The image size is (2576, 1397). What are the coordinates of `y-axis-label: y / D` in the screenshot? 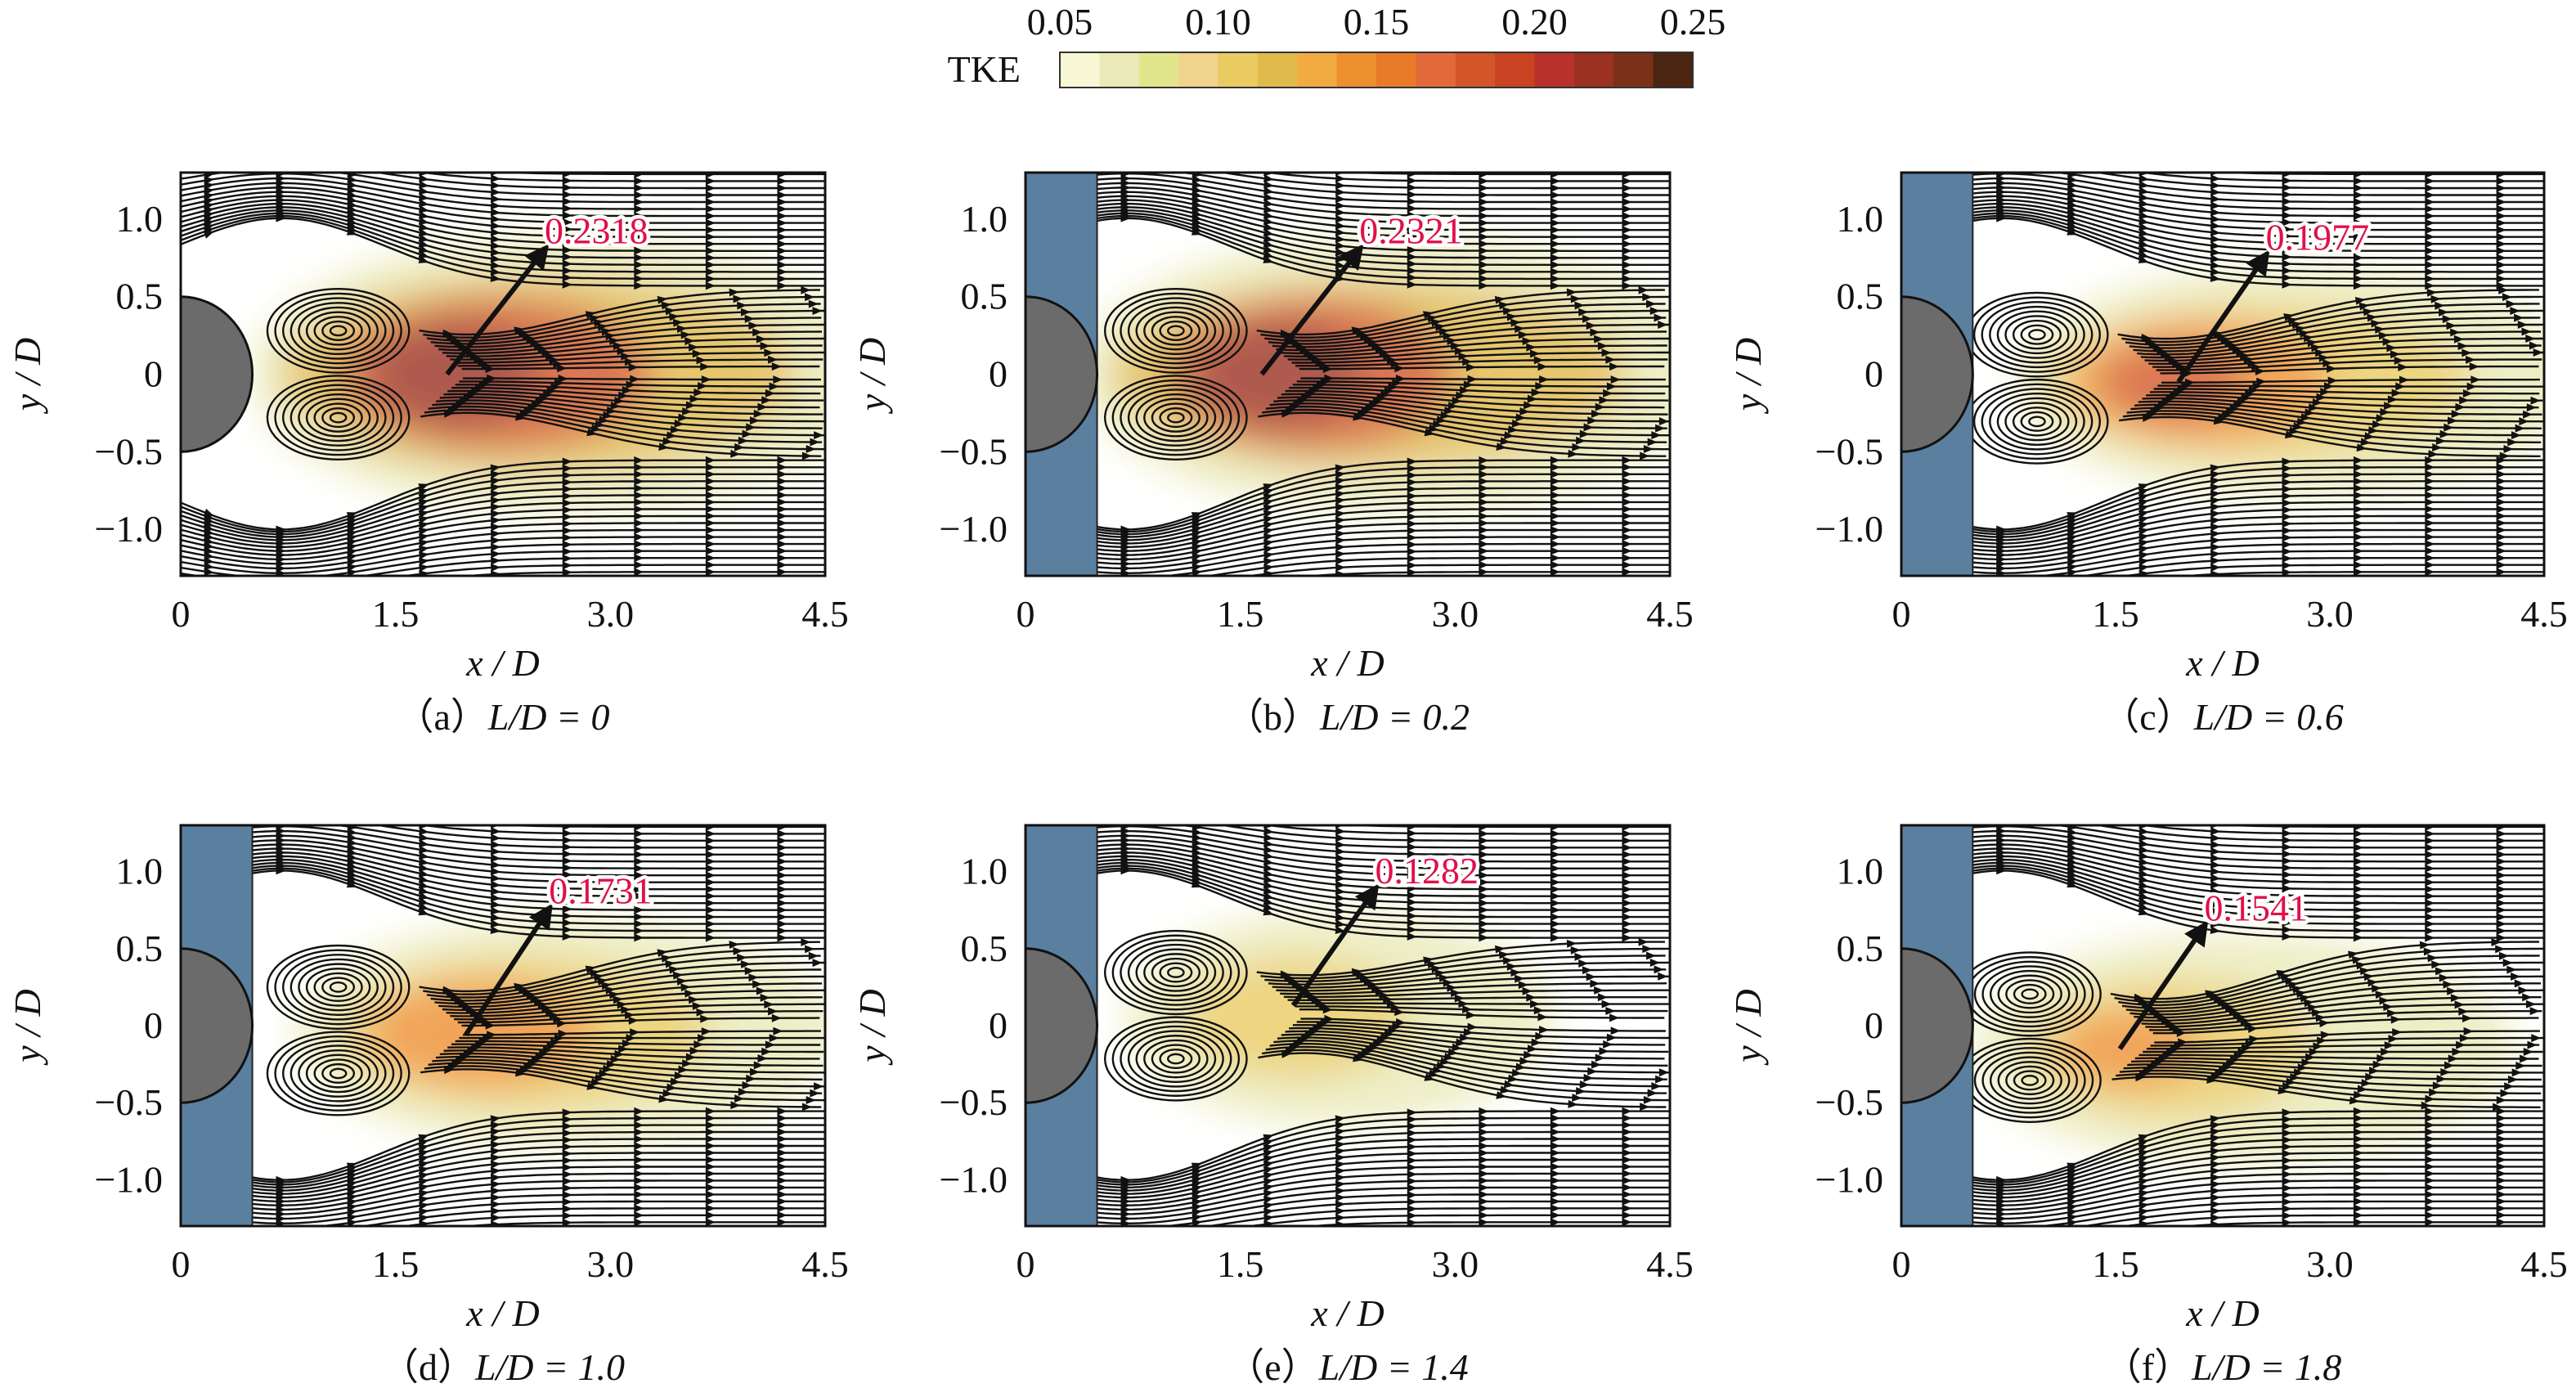 It's located at (27, 376).